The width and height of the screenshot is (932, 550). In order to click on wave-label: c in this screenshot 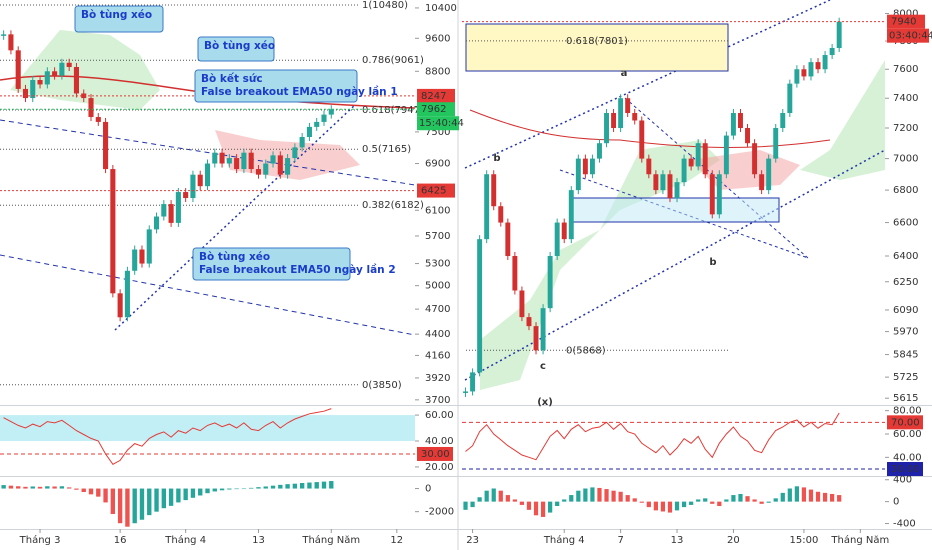, I will do `click(543, 366)`.